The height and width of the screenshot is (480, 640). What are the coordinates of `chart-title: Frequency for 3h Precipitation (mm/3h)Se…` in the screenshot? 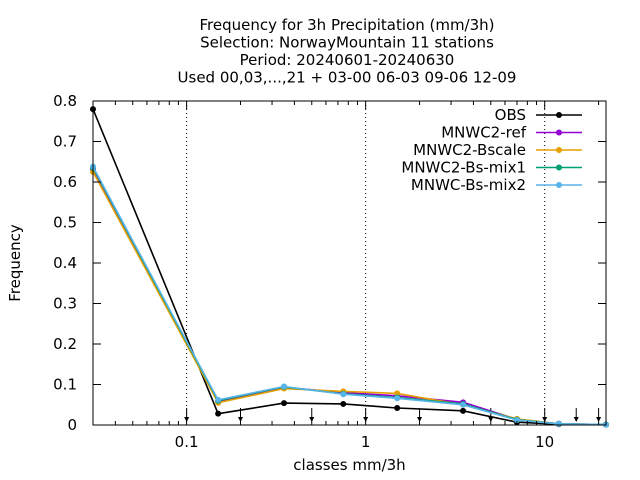 It's located at (347, 51).